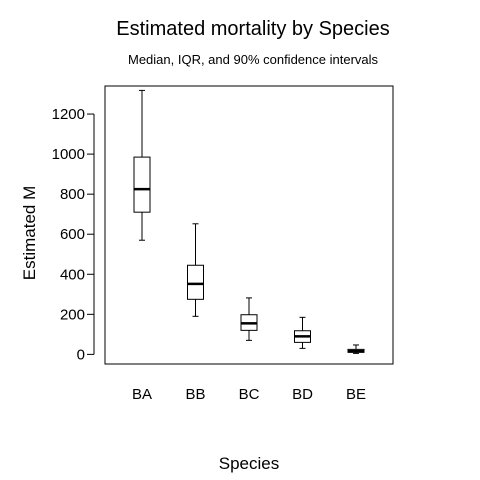 This screenshot has height=480, width=480. Describe the element at coordinates (195, 394) in the screenshot. I see `x-tick-label: BB` at that location.